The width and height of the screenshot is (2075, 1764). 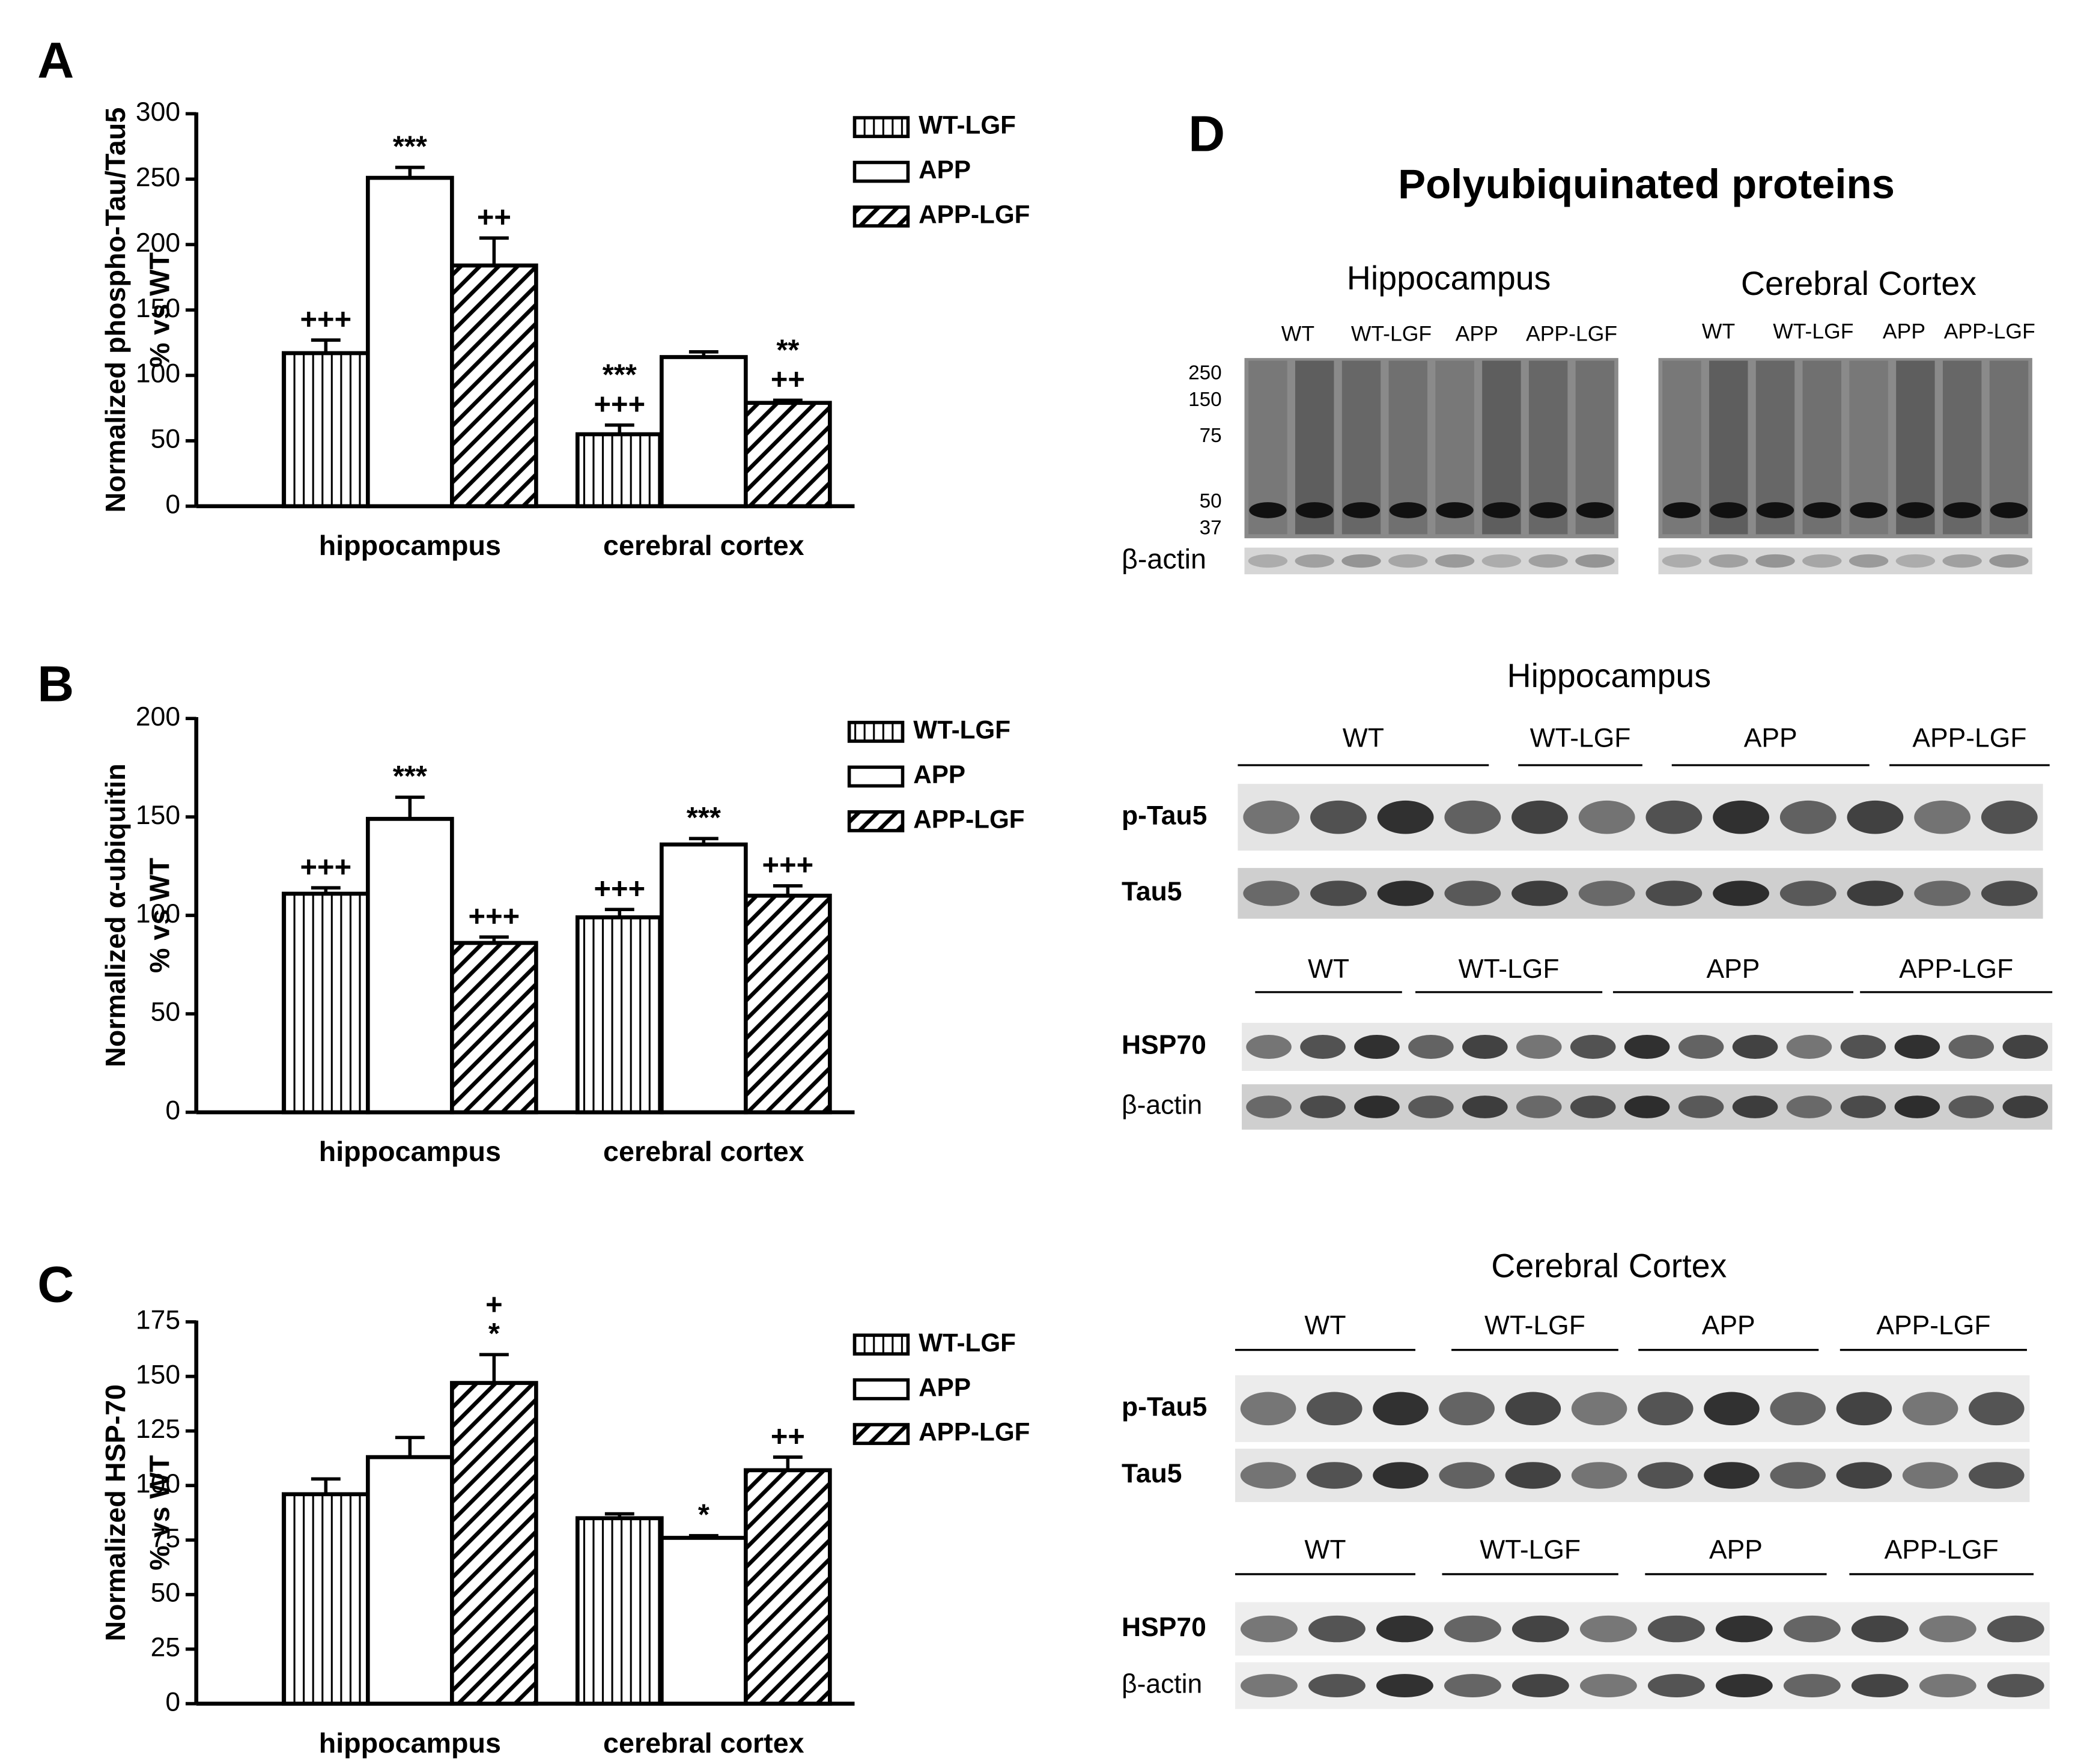 What do you see at coordinates (945, 170) in the screenshot?
I see `legend-label: APP` at bounding box center [945, 170].